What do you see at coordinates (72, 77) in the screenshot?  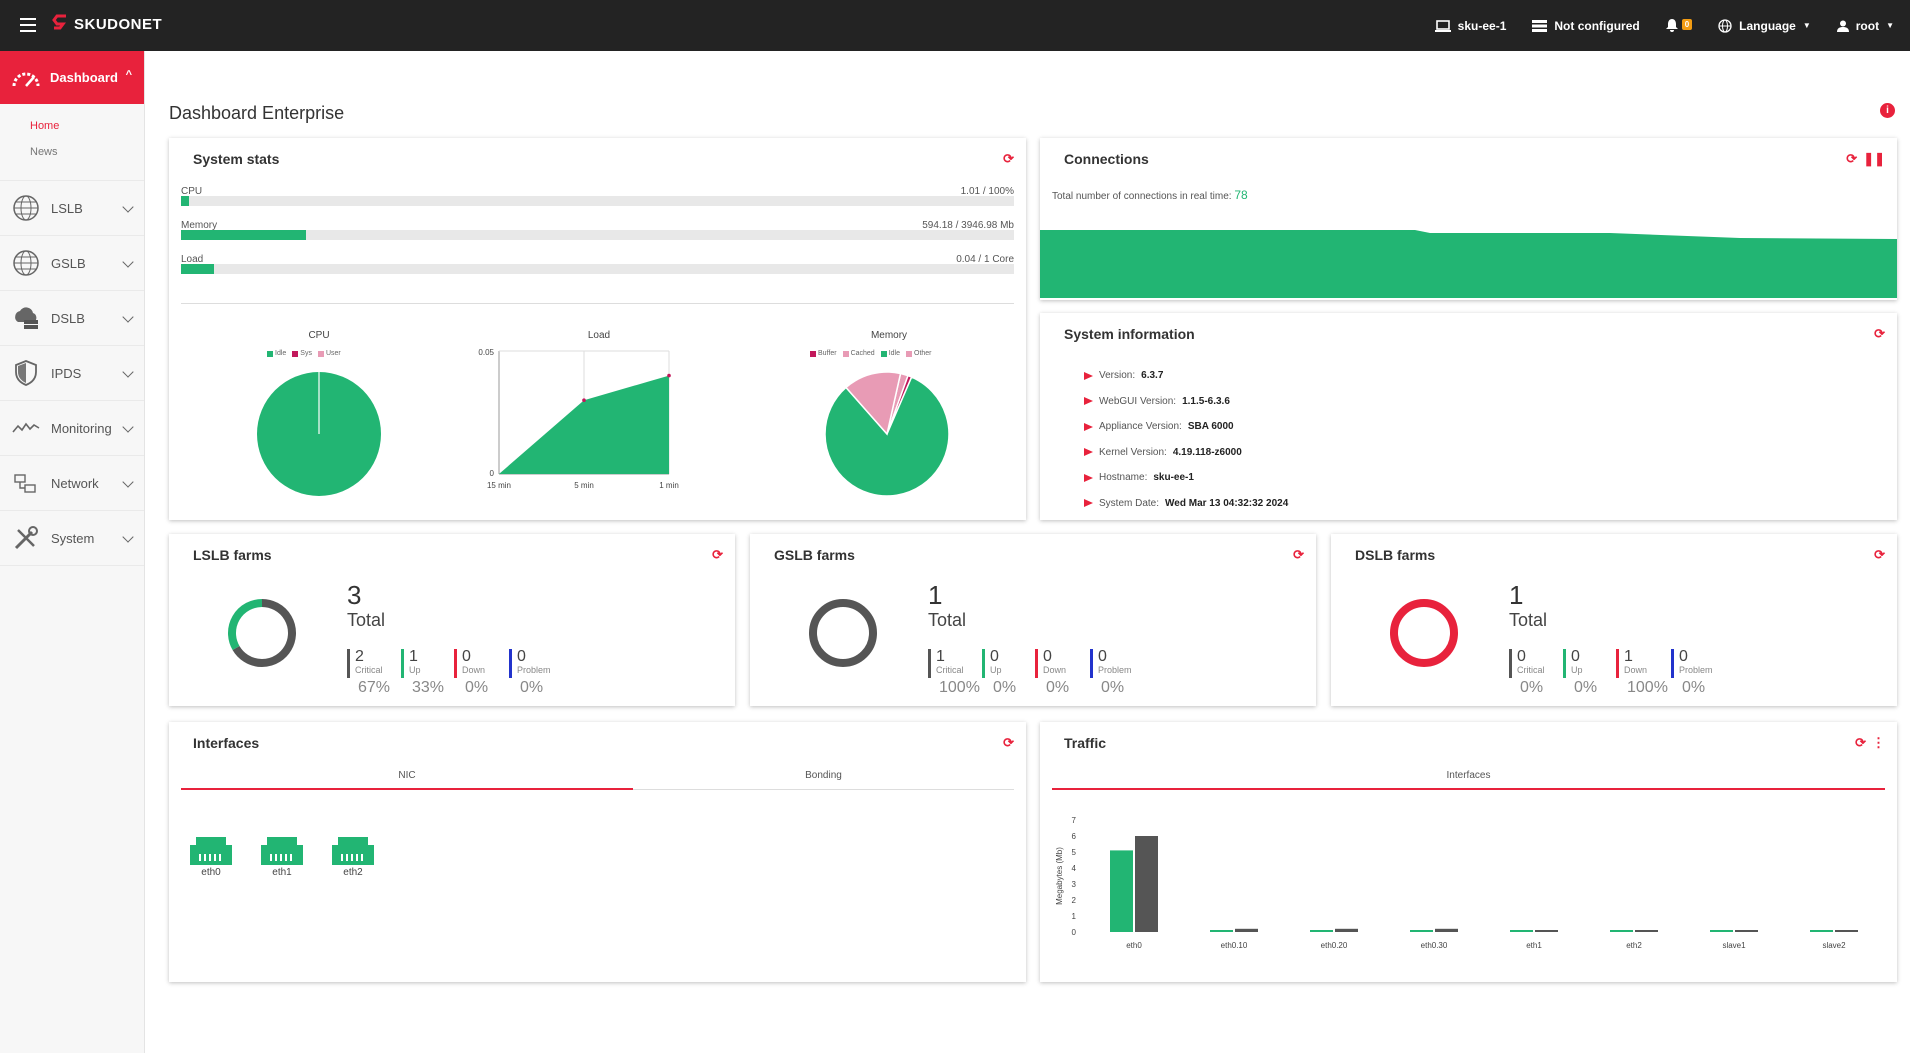 I see `sidebar-item-dashboard: Dashboard ^` at bounding box center [72, 77].